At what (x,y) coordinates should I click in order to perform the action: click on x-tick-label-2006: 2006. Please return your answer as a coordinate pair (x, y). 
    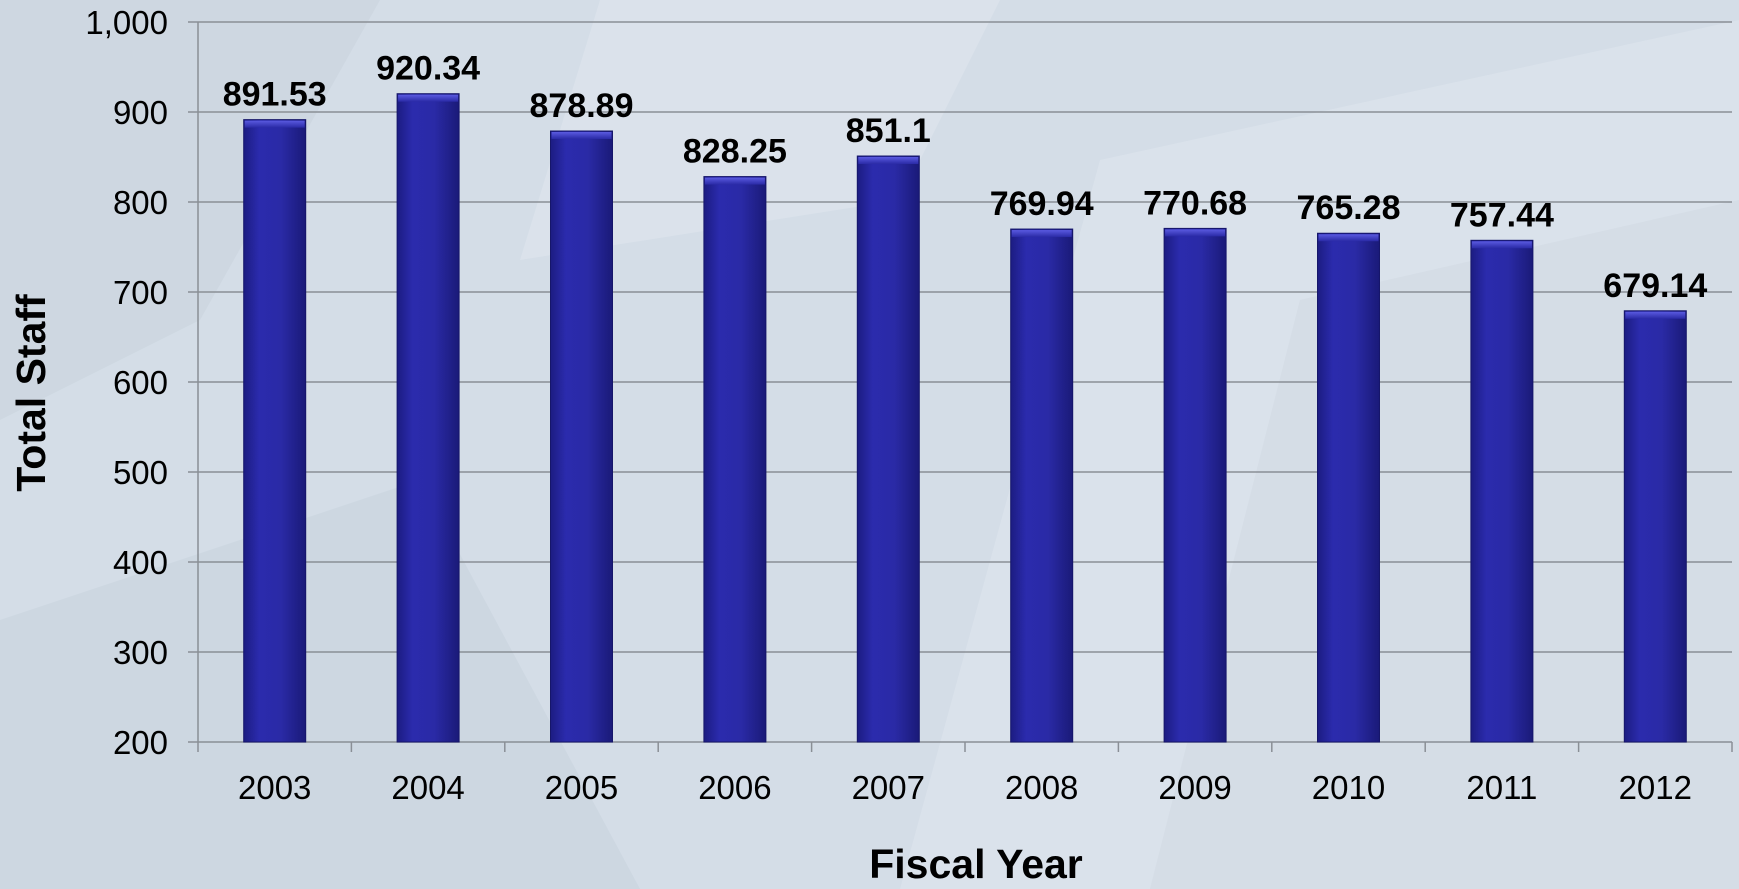
    Looking at the image, I should click on (734, 787).